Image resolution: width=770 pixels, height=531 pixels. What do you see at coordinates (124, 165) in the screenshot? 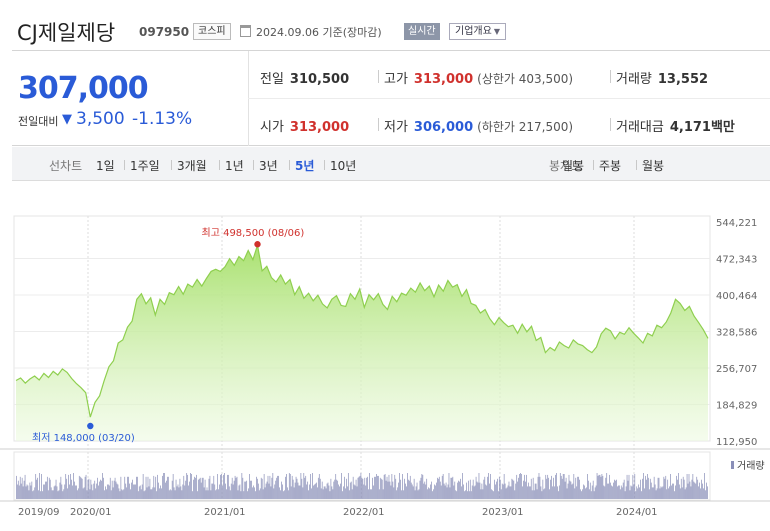
I see `tab-divider` at bounding box center [124, 165].